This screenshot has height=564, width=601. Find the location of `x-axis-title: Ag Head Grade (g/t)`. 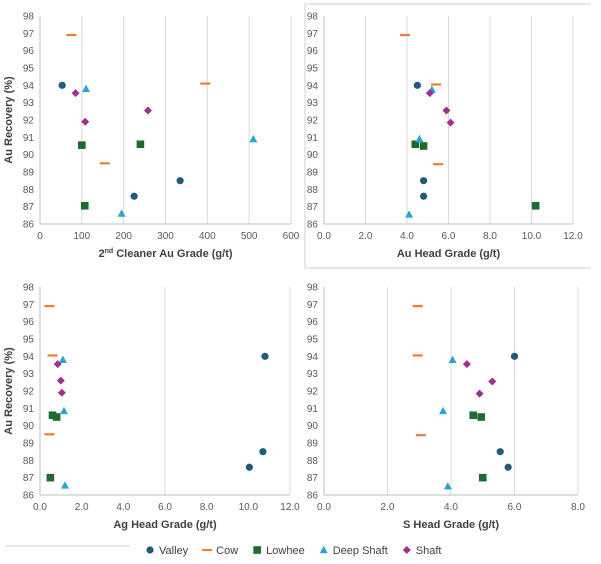

x-axis-title: Ag Head Grade (g/t) is located at coordinates (165, 525).